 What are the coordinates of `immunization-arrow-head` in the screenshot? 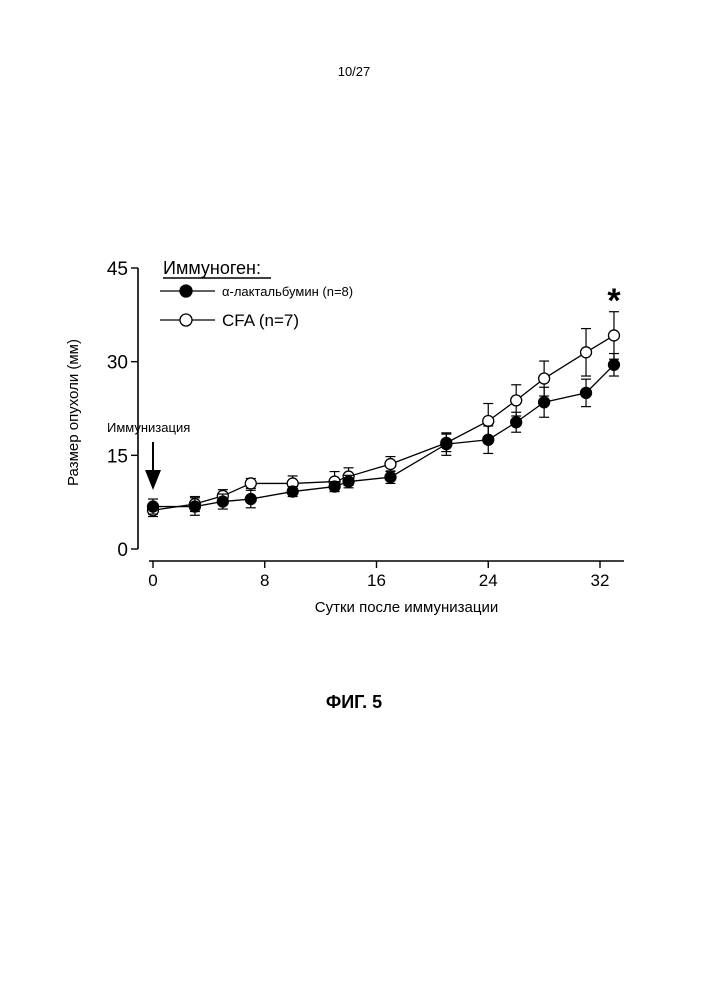 It's located at (153, 480).